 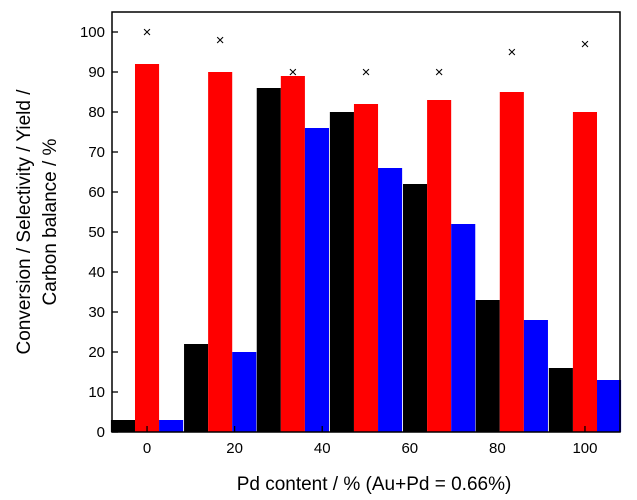 I want to click on y-tick-label-9: 80, so click(x=96, y=112).